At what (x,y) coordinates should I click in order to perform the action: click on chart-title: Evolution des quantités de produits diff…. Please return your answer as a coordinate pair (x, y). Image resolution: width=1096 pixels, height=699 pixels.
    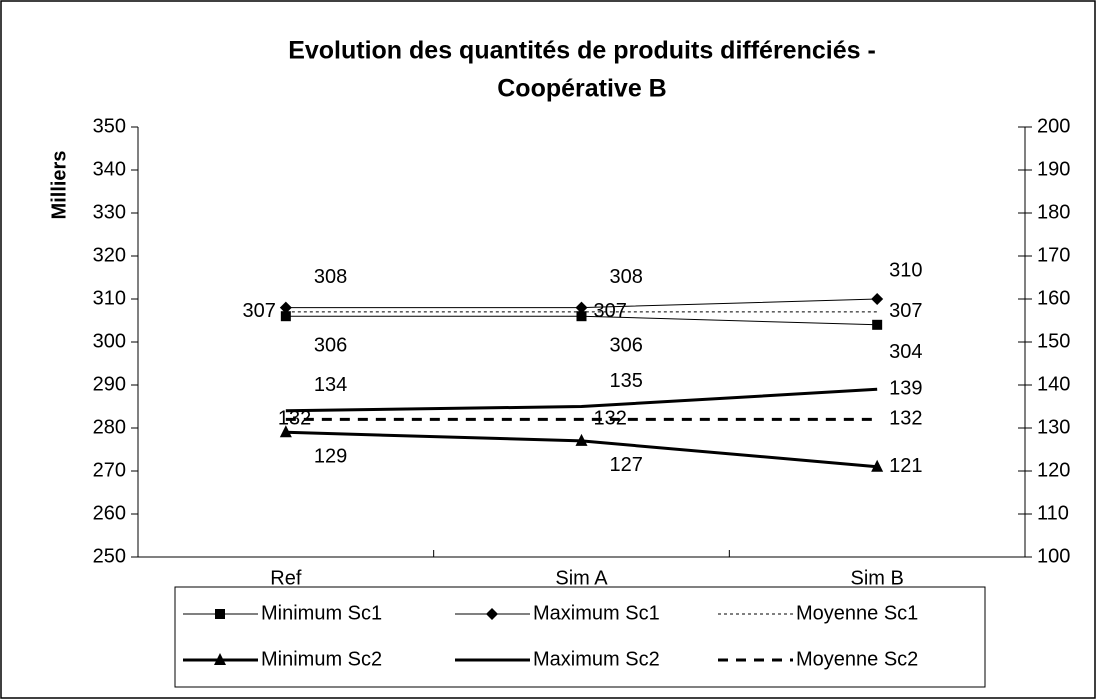
    Looking at the image, I should click on (582, 51).